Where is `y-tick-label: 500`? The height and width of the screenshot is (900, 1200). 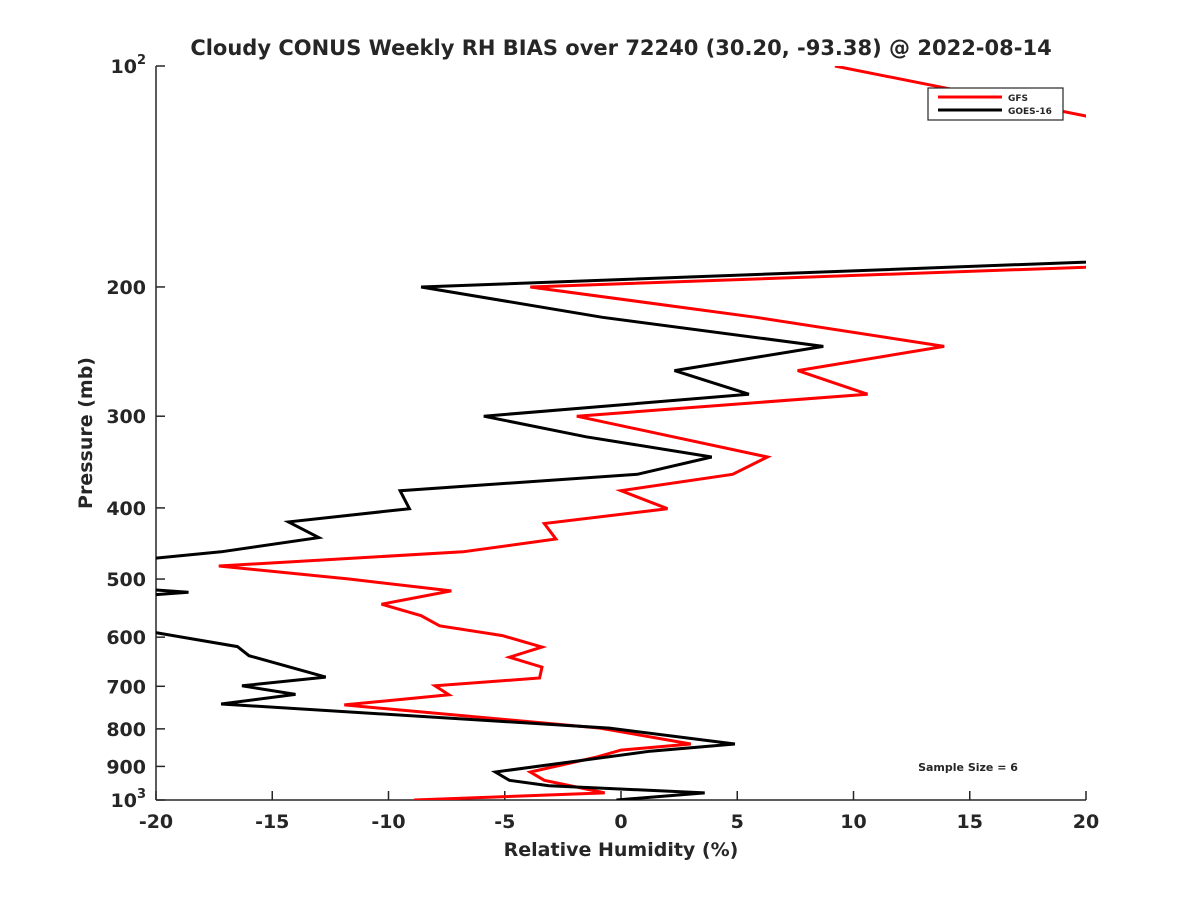 y-tick-label: 500 is located at coordinates (126, 580).